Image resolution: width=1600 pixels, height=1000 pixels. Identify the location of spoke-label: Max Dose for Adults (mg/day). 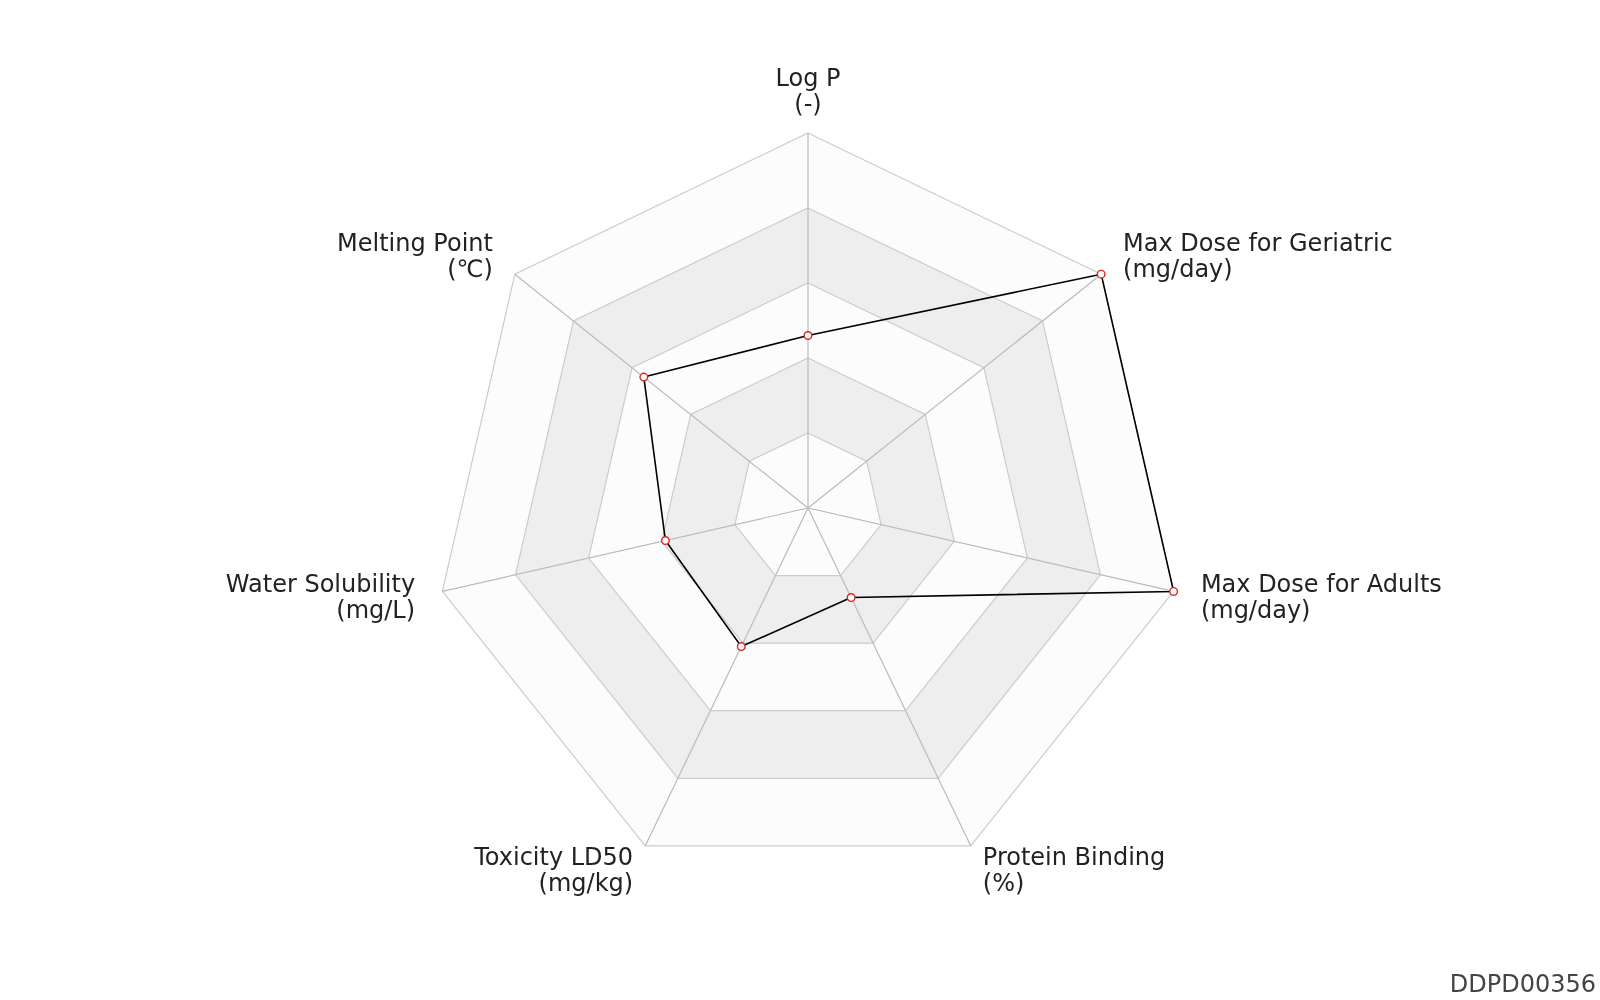
(1321, 596).